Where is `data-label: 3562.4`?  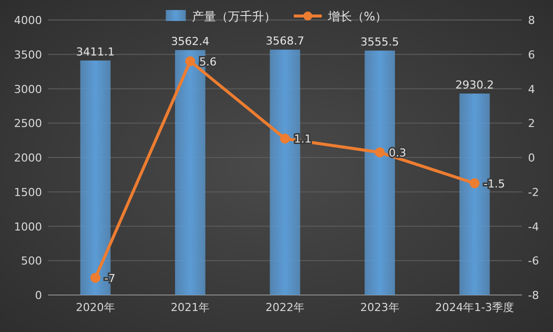 data-label: 3562.4 is located at coordinates (190, 41).